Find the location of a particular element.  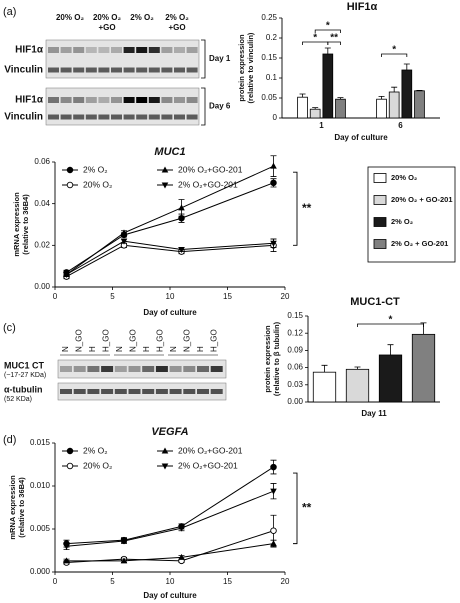

y-tick-label: 0.12 is located at coordinates (295, 332).